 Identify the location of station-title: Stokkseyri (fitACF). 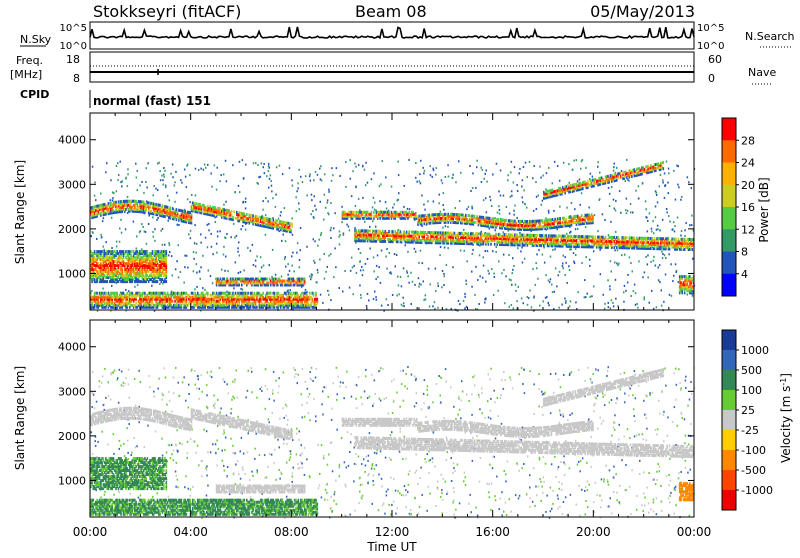
(167, 11).